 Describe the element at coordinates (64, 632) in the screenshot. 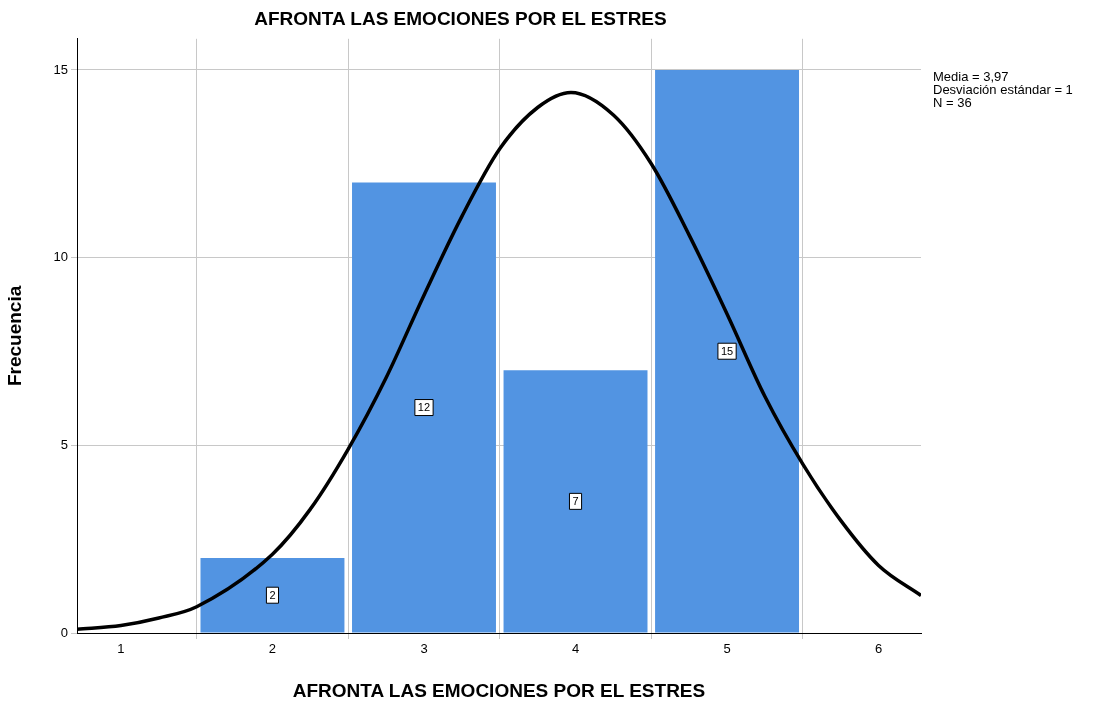

I see `y-tick-label: 0` at that location.